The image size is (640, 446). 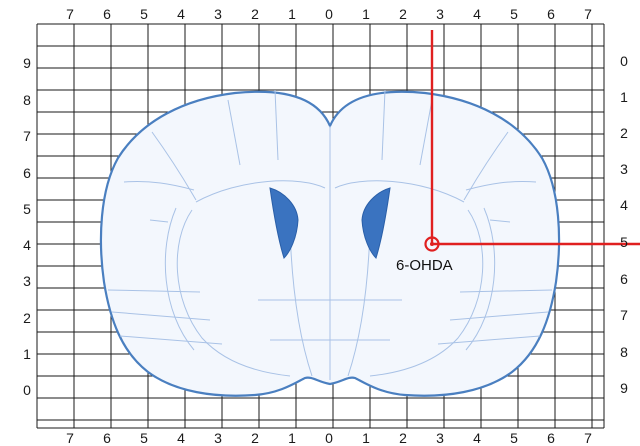 I want to click on right-axis-labels: 0 1 2 3 4 5 6 7 8 9, so click(x=624, y=224).